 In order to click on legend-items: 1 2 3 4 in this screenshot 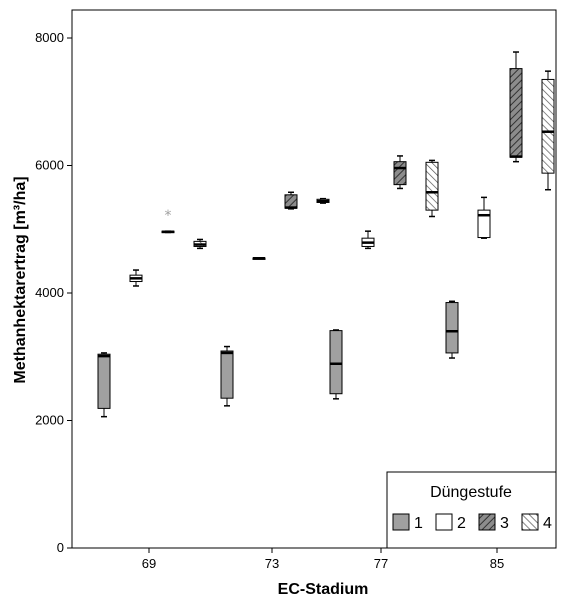, I will do `click(472, 522)`.